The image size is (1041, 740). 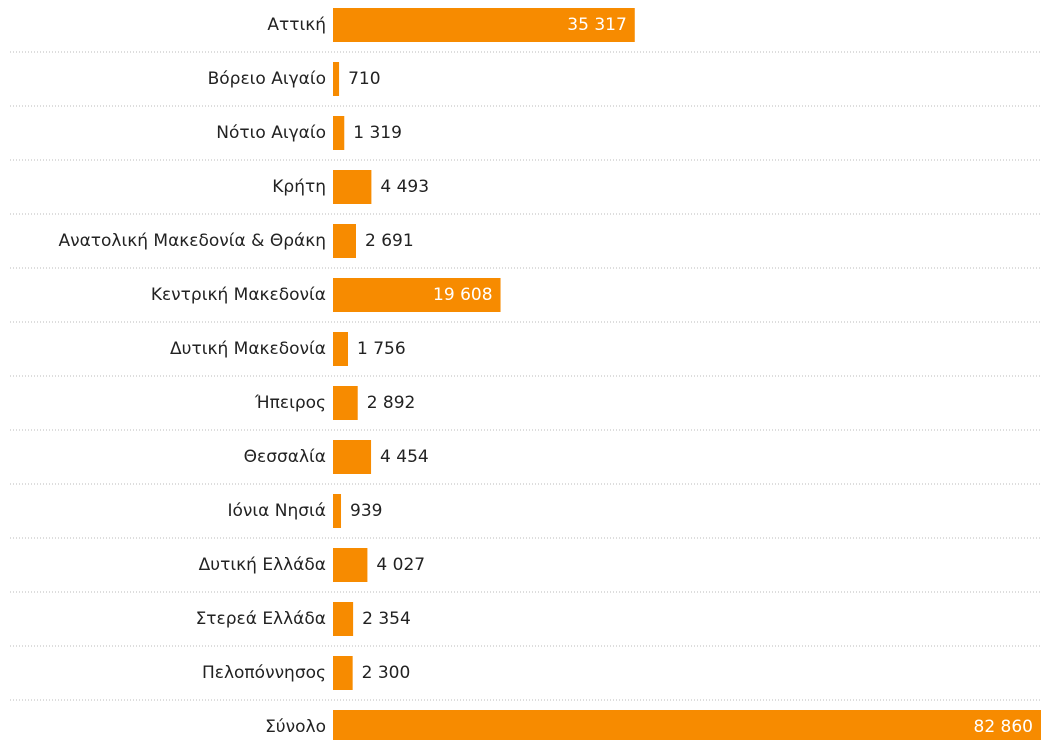 What do you see at coordinates (277, 511) in the screenshot?
I see `category-label: Ιόνια Νησιά` at bounding box center [277, 511].